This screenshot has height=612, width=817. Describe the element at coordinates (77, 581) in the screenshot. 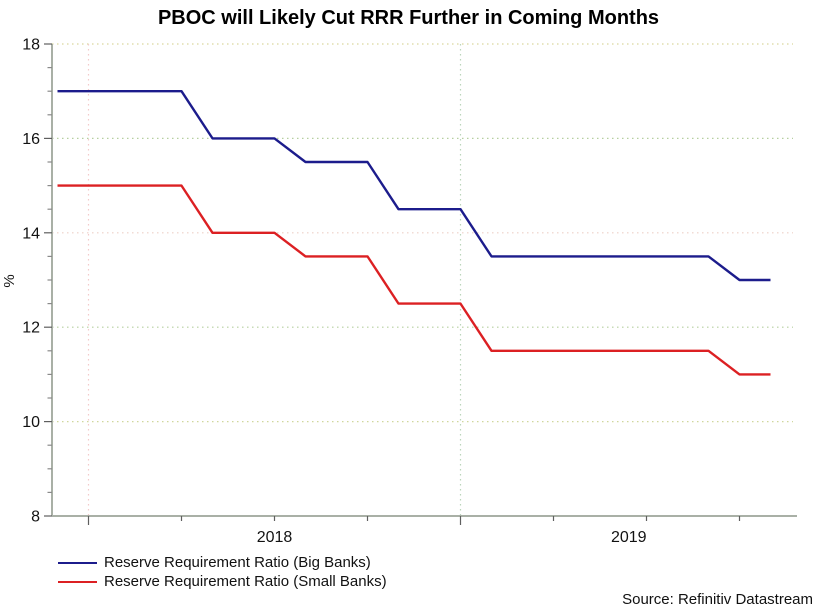

I see `legend-line-swatch-small-banks` at that location.